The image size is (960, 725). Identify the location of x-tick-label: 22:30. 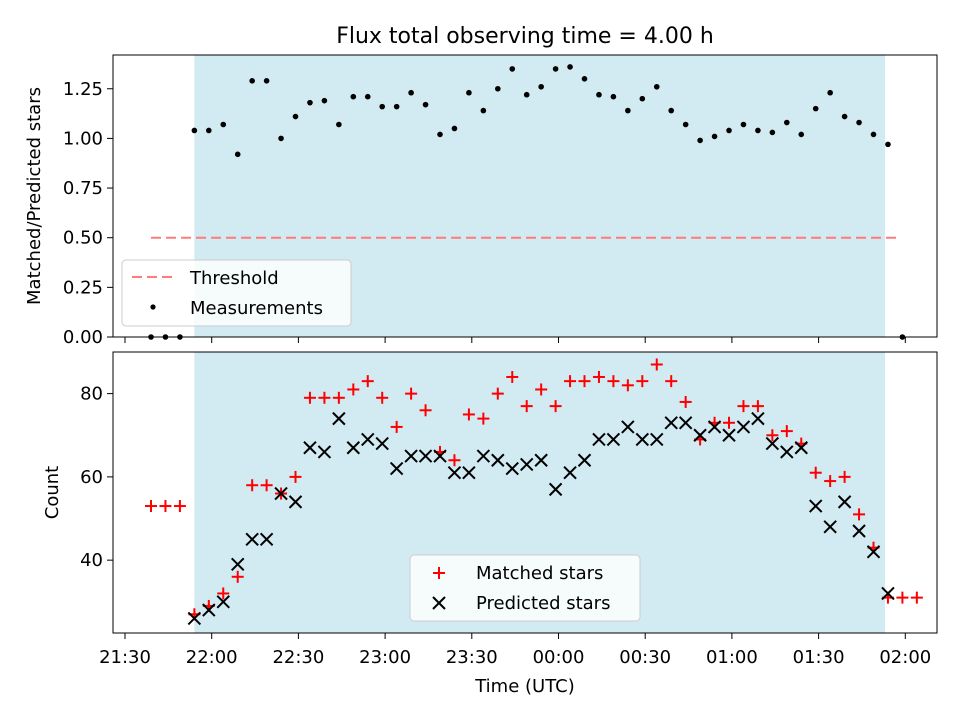
(298, 657).